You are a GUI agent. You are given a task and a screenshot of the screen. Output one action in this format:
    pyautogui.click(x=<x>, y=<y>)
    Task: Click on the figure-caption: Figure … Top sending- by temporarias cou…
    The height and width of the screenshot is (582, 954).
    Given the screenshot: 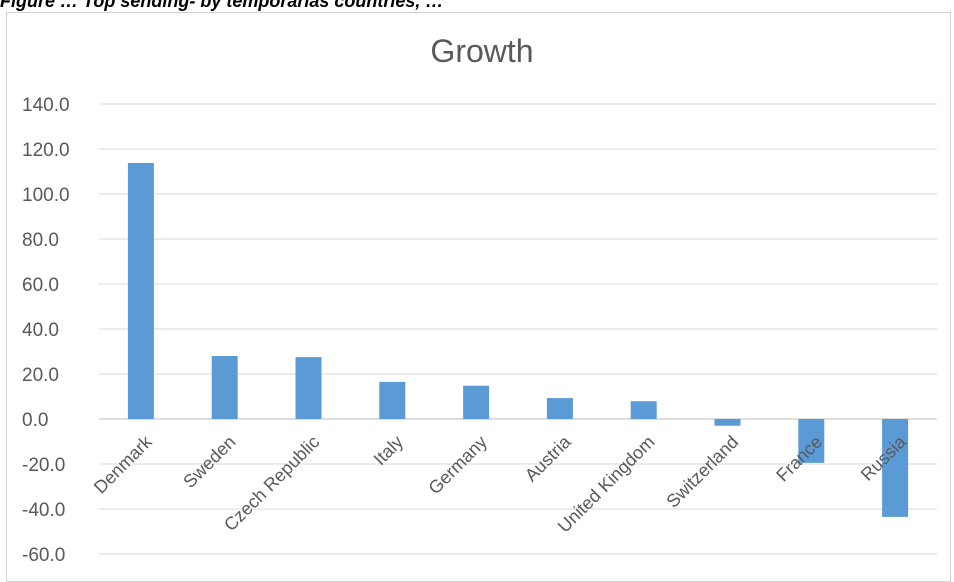 What is the action you would take?
    pyautogui.click(x=222, y=5)
    